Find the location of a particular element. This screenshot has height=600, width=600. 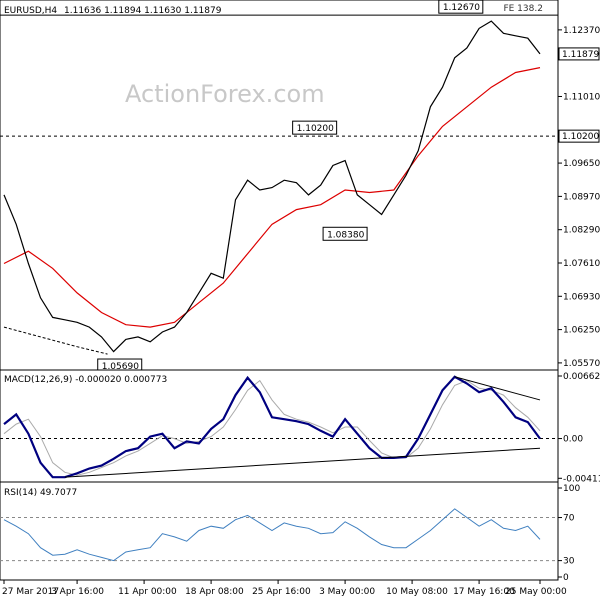

price-axis-marker-label: 1.10200 is located at coordinates (580, 137).